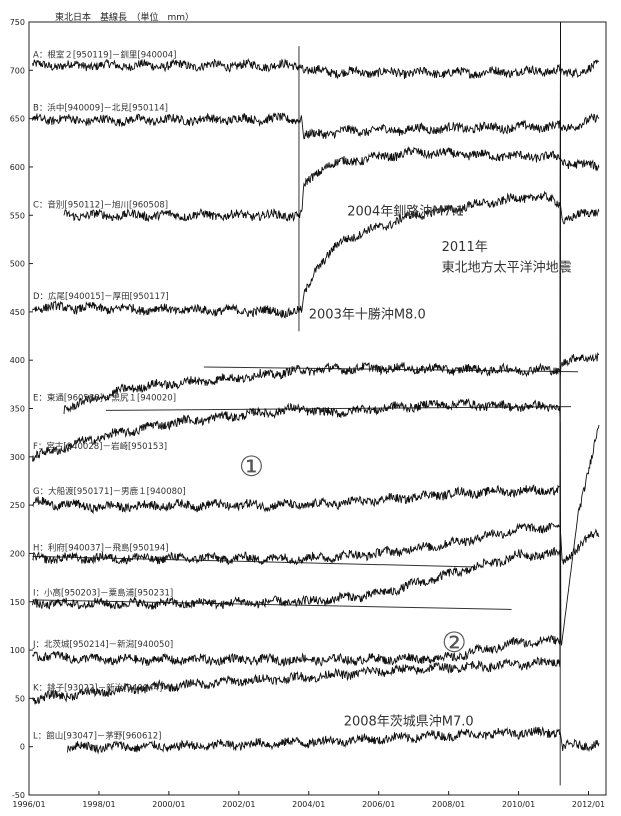 The height and width of the screenshot is (816, 621). What do you see at coordinates (454, 642) in the screenshot?
I see `annotation: ②` at bounding box center [454, 642].